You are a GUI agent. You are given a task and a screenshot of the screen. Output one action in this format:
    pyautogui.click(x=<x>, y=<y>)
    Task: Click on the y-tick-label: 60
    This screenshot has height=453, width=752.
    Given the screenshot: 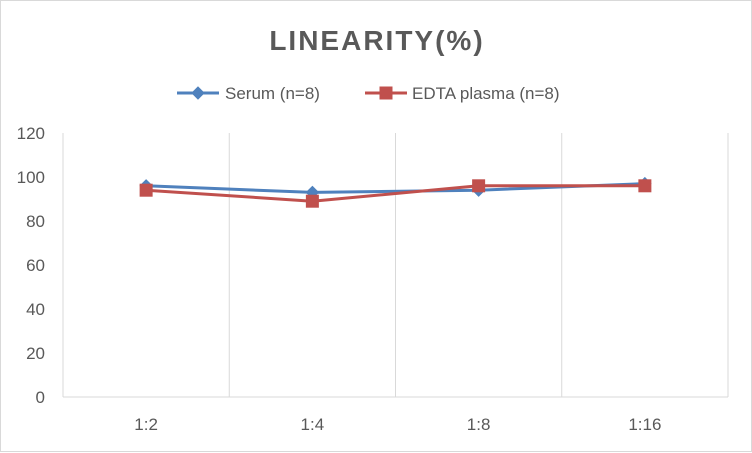 What is the action you would take?
    pyautogui.click(x=35, y=265)
    